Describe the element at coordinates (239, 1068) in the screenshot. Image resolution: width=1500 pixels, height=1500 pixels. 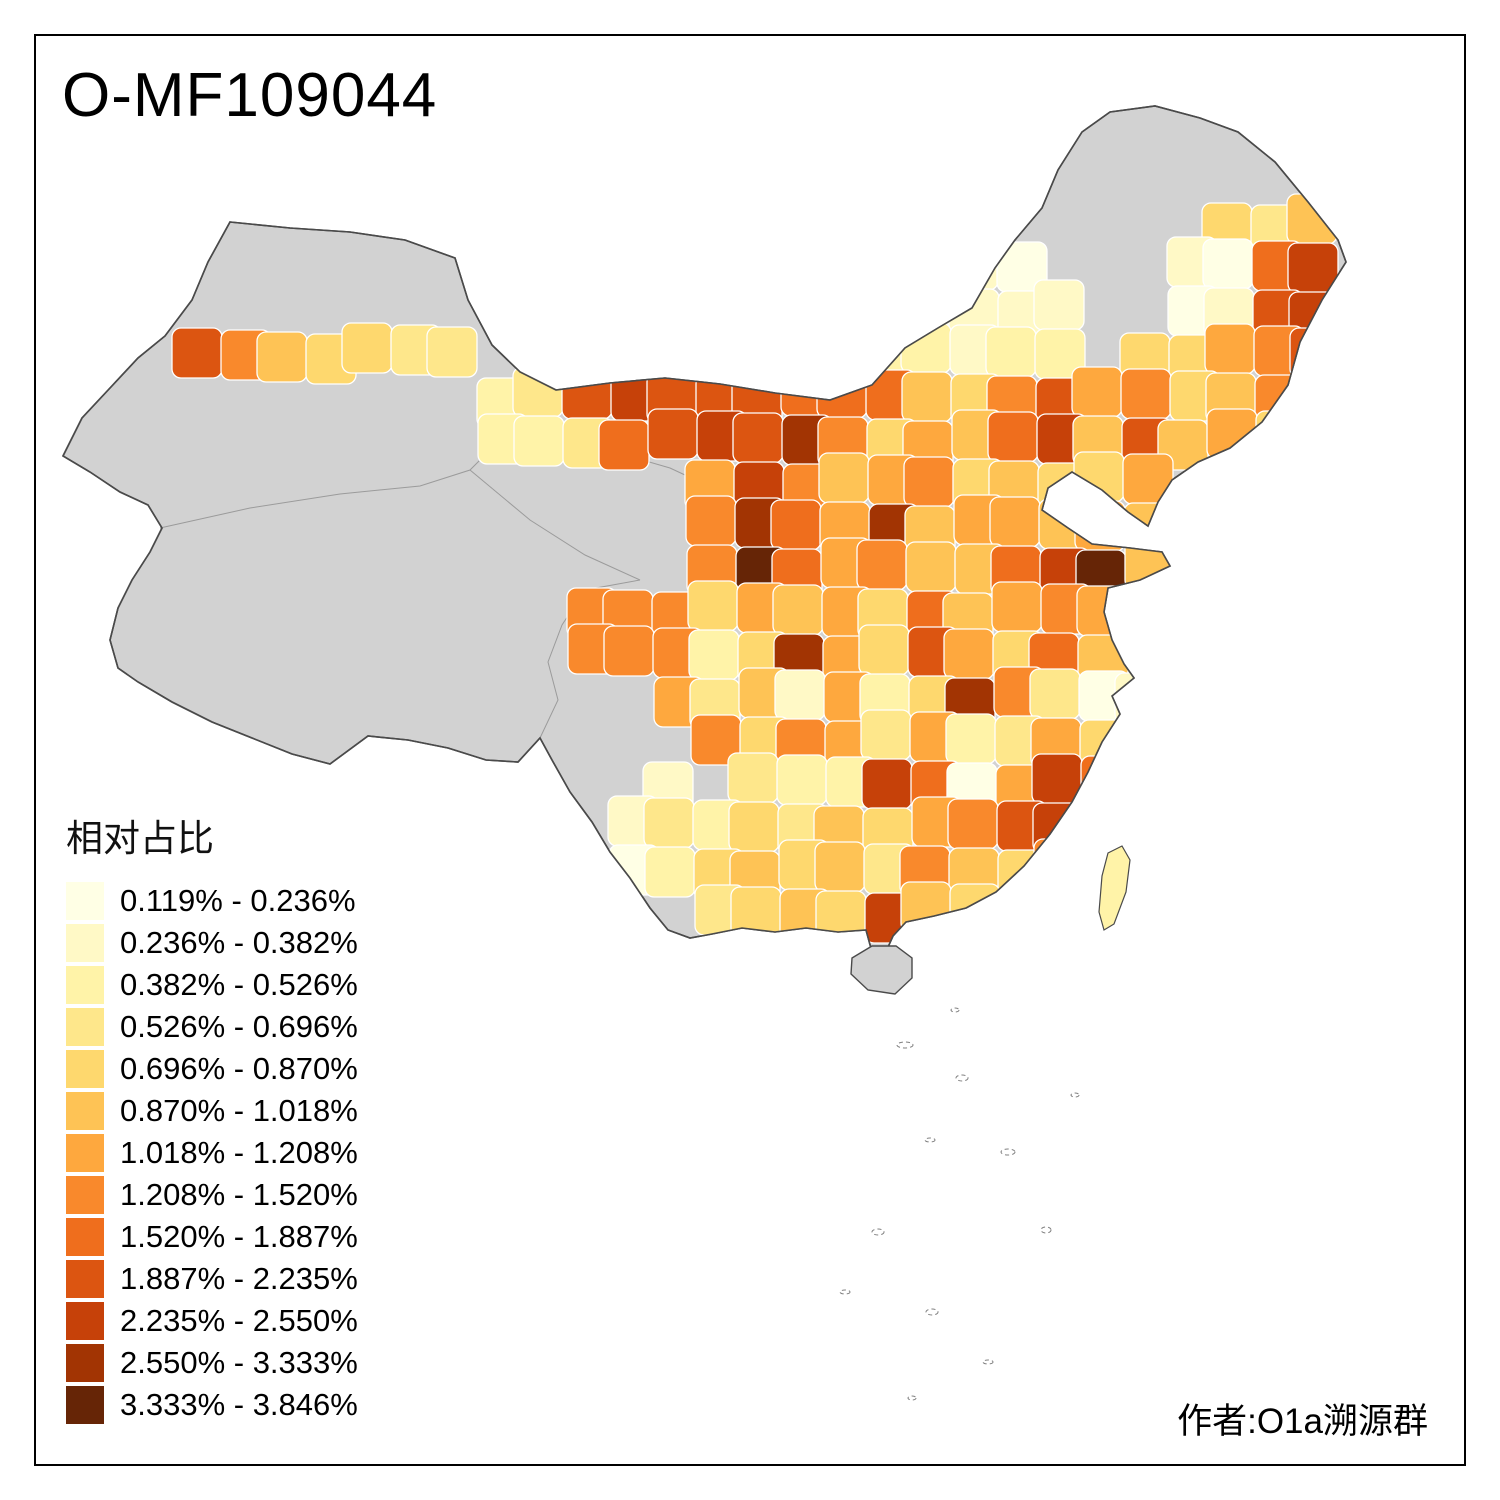
I see `legend-label: 0.696% - 0.870%` at that location.